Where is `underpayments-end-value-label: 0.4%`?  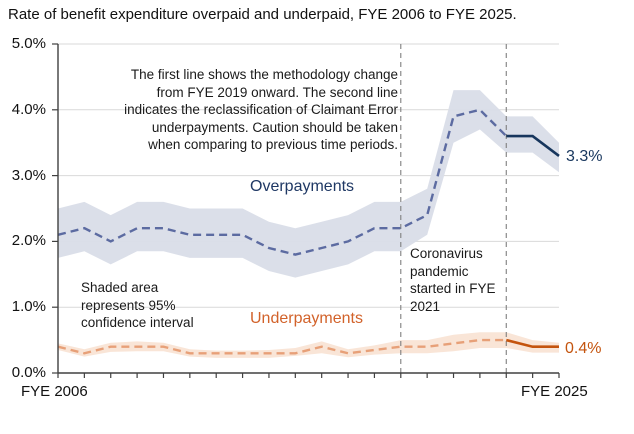
underpayments-end-value-label: 0.4% is located at coordinates (583, 348).